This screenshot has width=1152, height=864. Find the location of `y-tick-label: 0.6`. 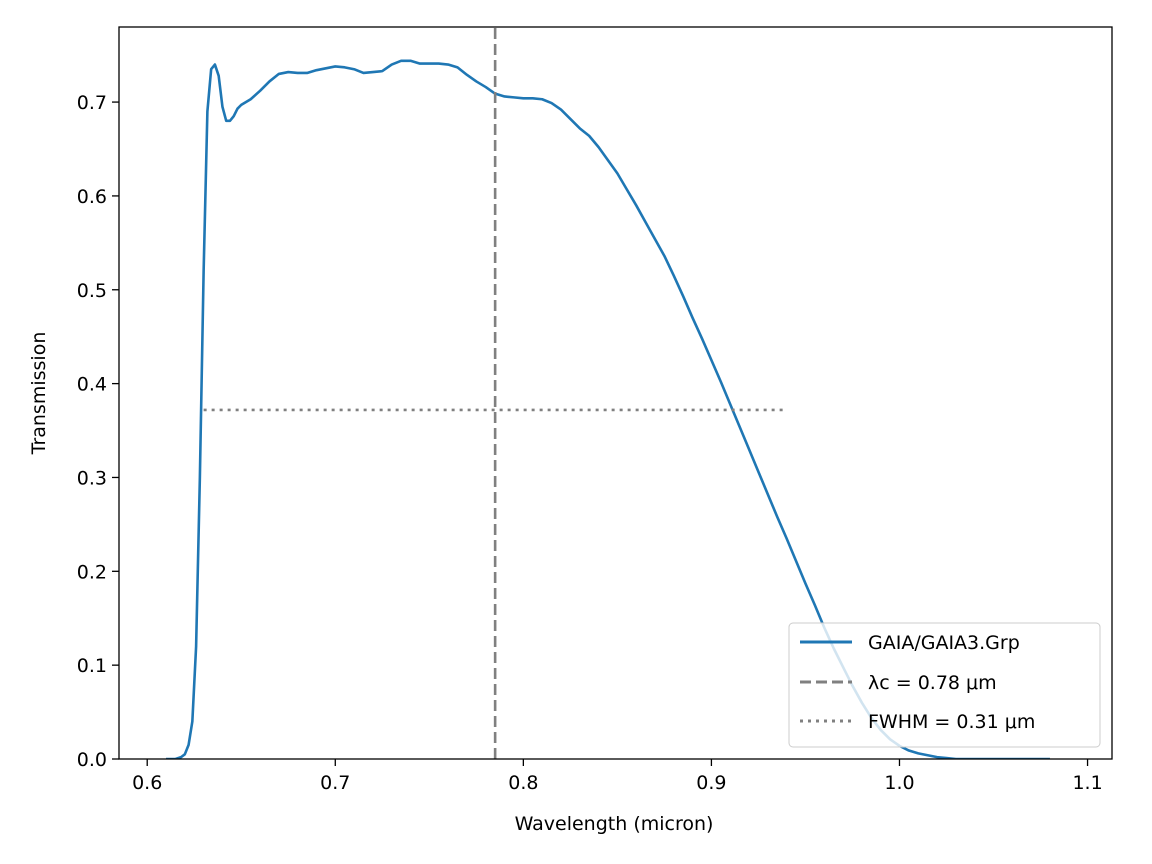

y-tick-label: 0.6 is located at coordinates (92, 197).